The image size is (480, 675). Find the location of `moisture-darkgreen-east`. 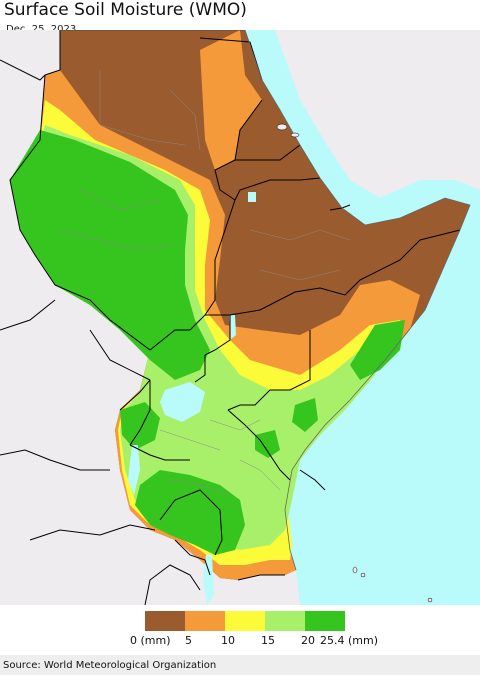

moisture-darkgreen-east is located at coordinates (377, 350).